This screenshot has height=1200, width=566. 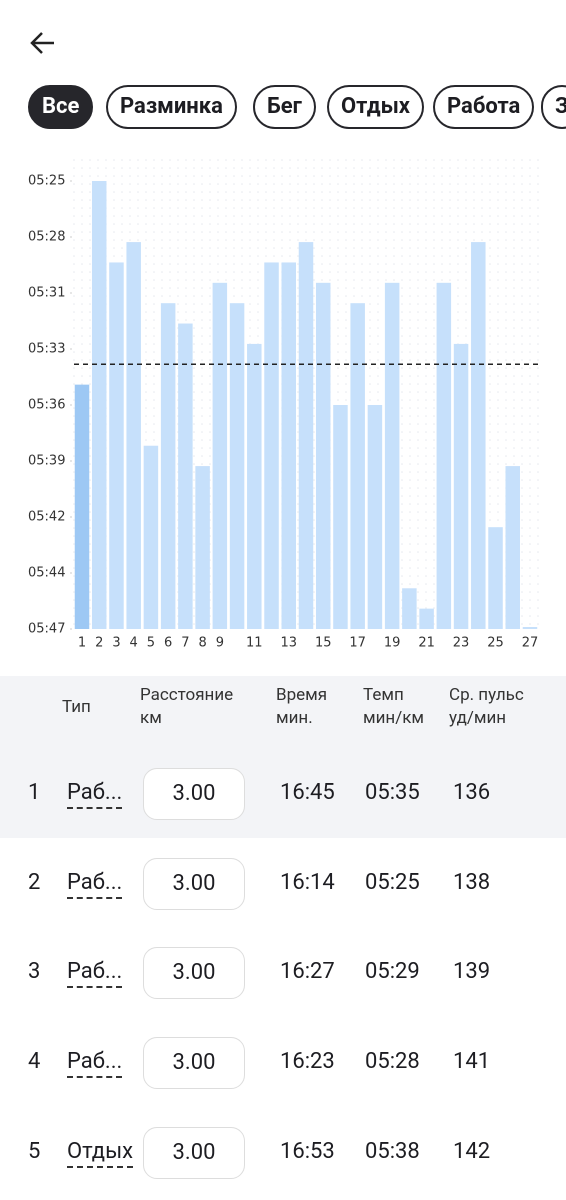 What do you see at coordinates (301, 707) in the screenshot?
I see `column-header: Время мин.` at bounding box center [301, 707].